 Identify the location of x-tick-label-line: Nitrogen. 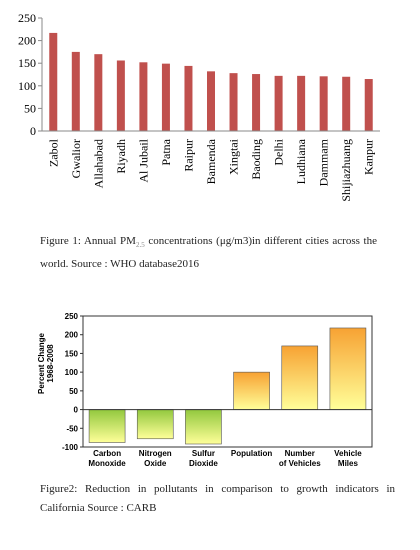
(155, 453).